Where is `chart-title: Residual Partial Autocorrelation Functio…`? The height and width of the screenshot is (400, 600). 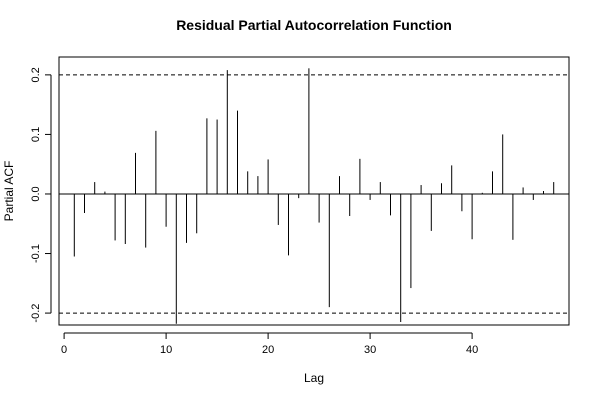
chart-title: Residual Partial Autocorrelation Functio… is located at coordinates (314, 25).